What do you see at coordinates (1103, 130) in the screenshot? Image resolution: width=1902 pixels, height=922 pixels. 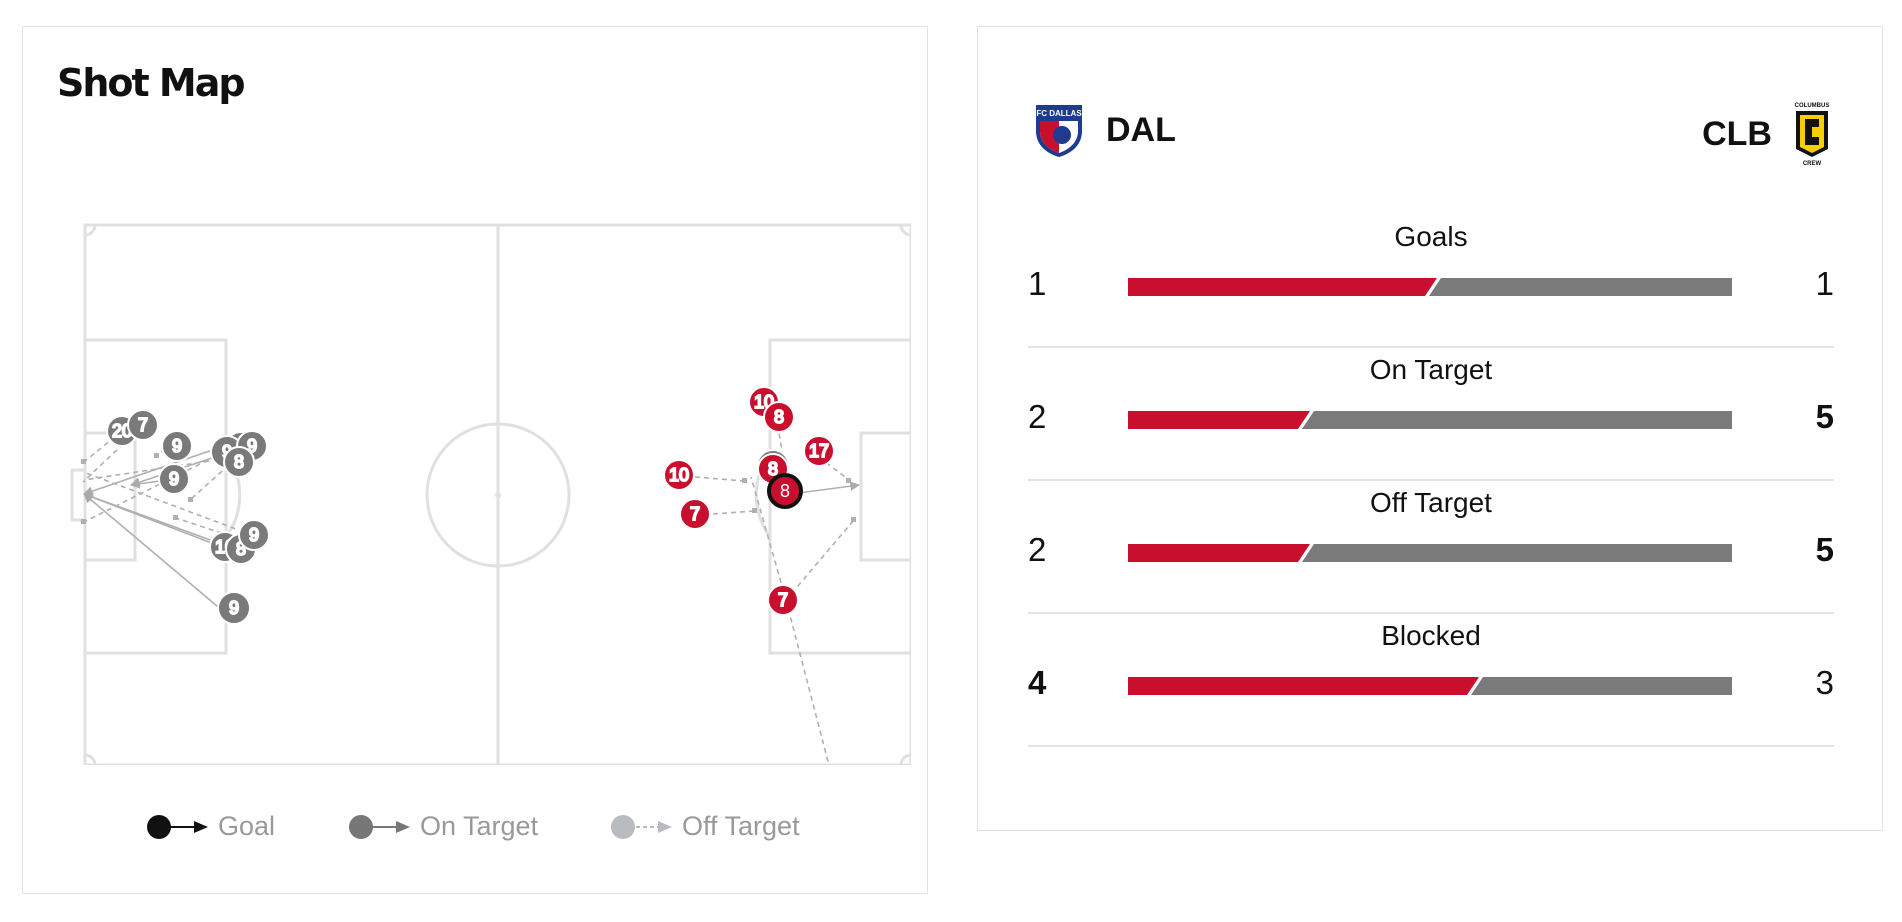 I see `home-team: FC DALLAS DAL` at bounding box center [1103, 130].